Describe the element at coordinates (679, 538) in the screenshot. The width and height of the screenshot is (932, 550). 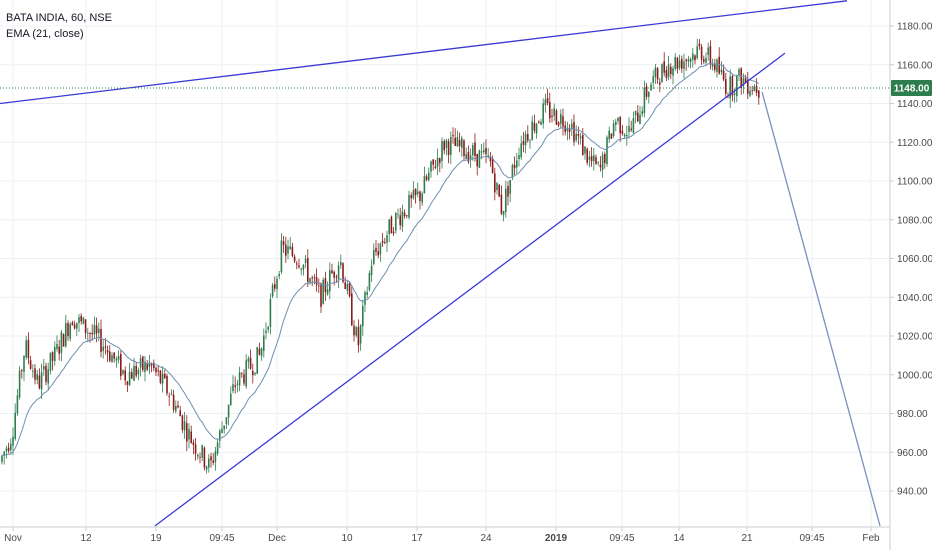
I see `time-tick-label: 14` at that location.